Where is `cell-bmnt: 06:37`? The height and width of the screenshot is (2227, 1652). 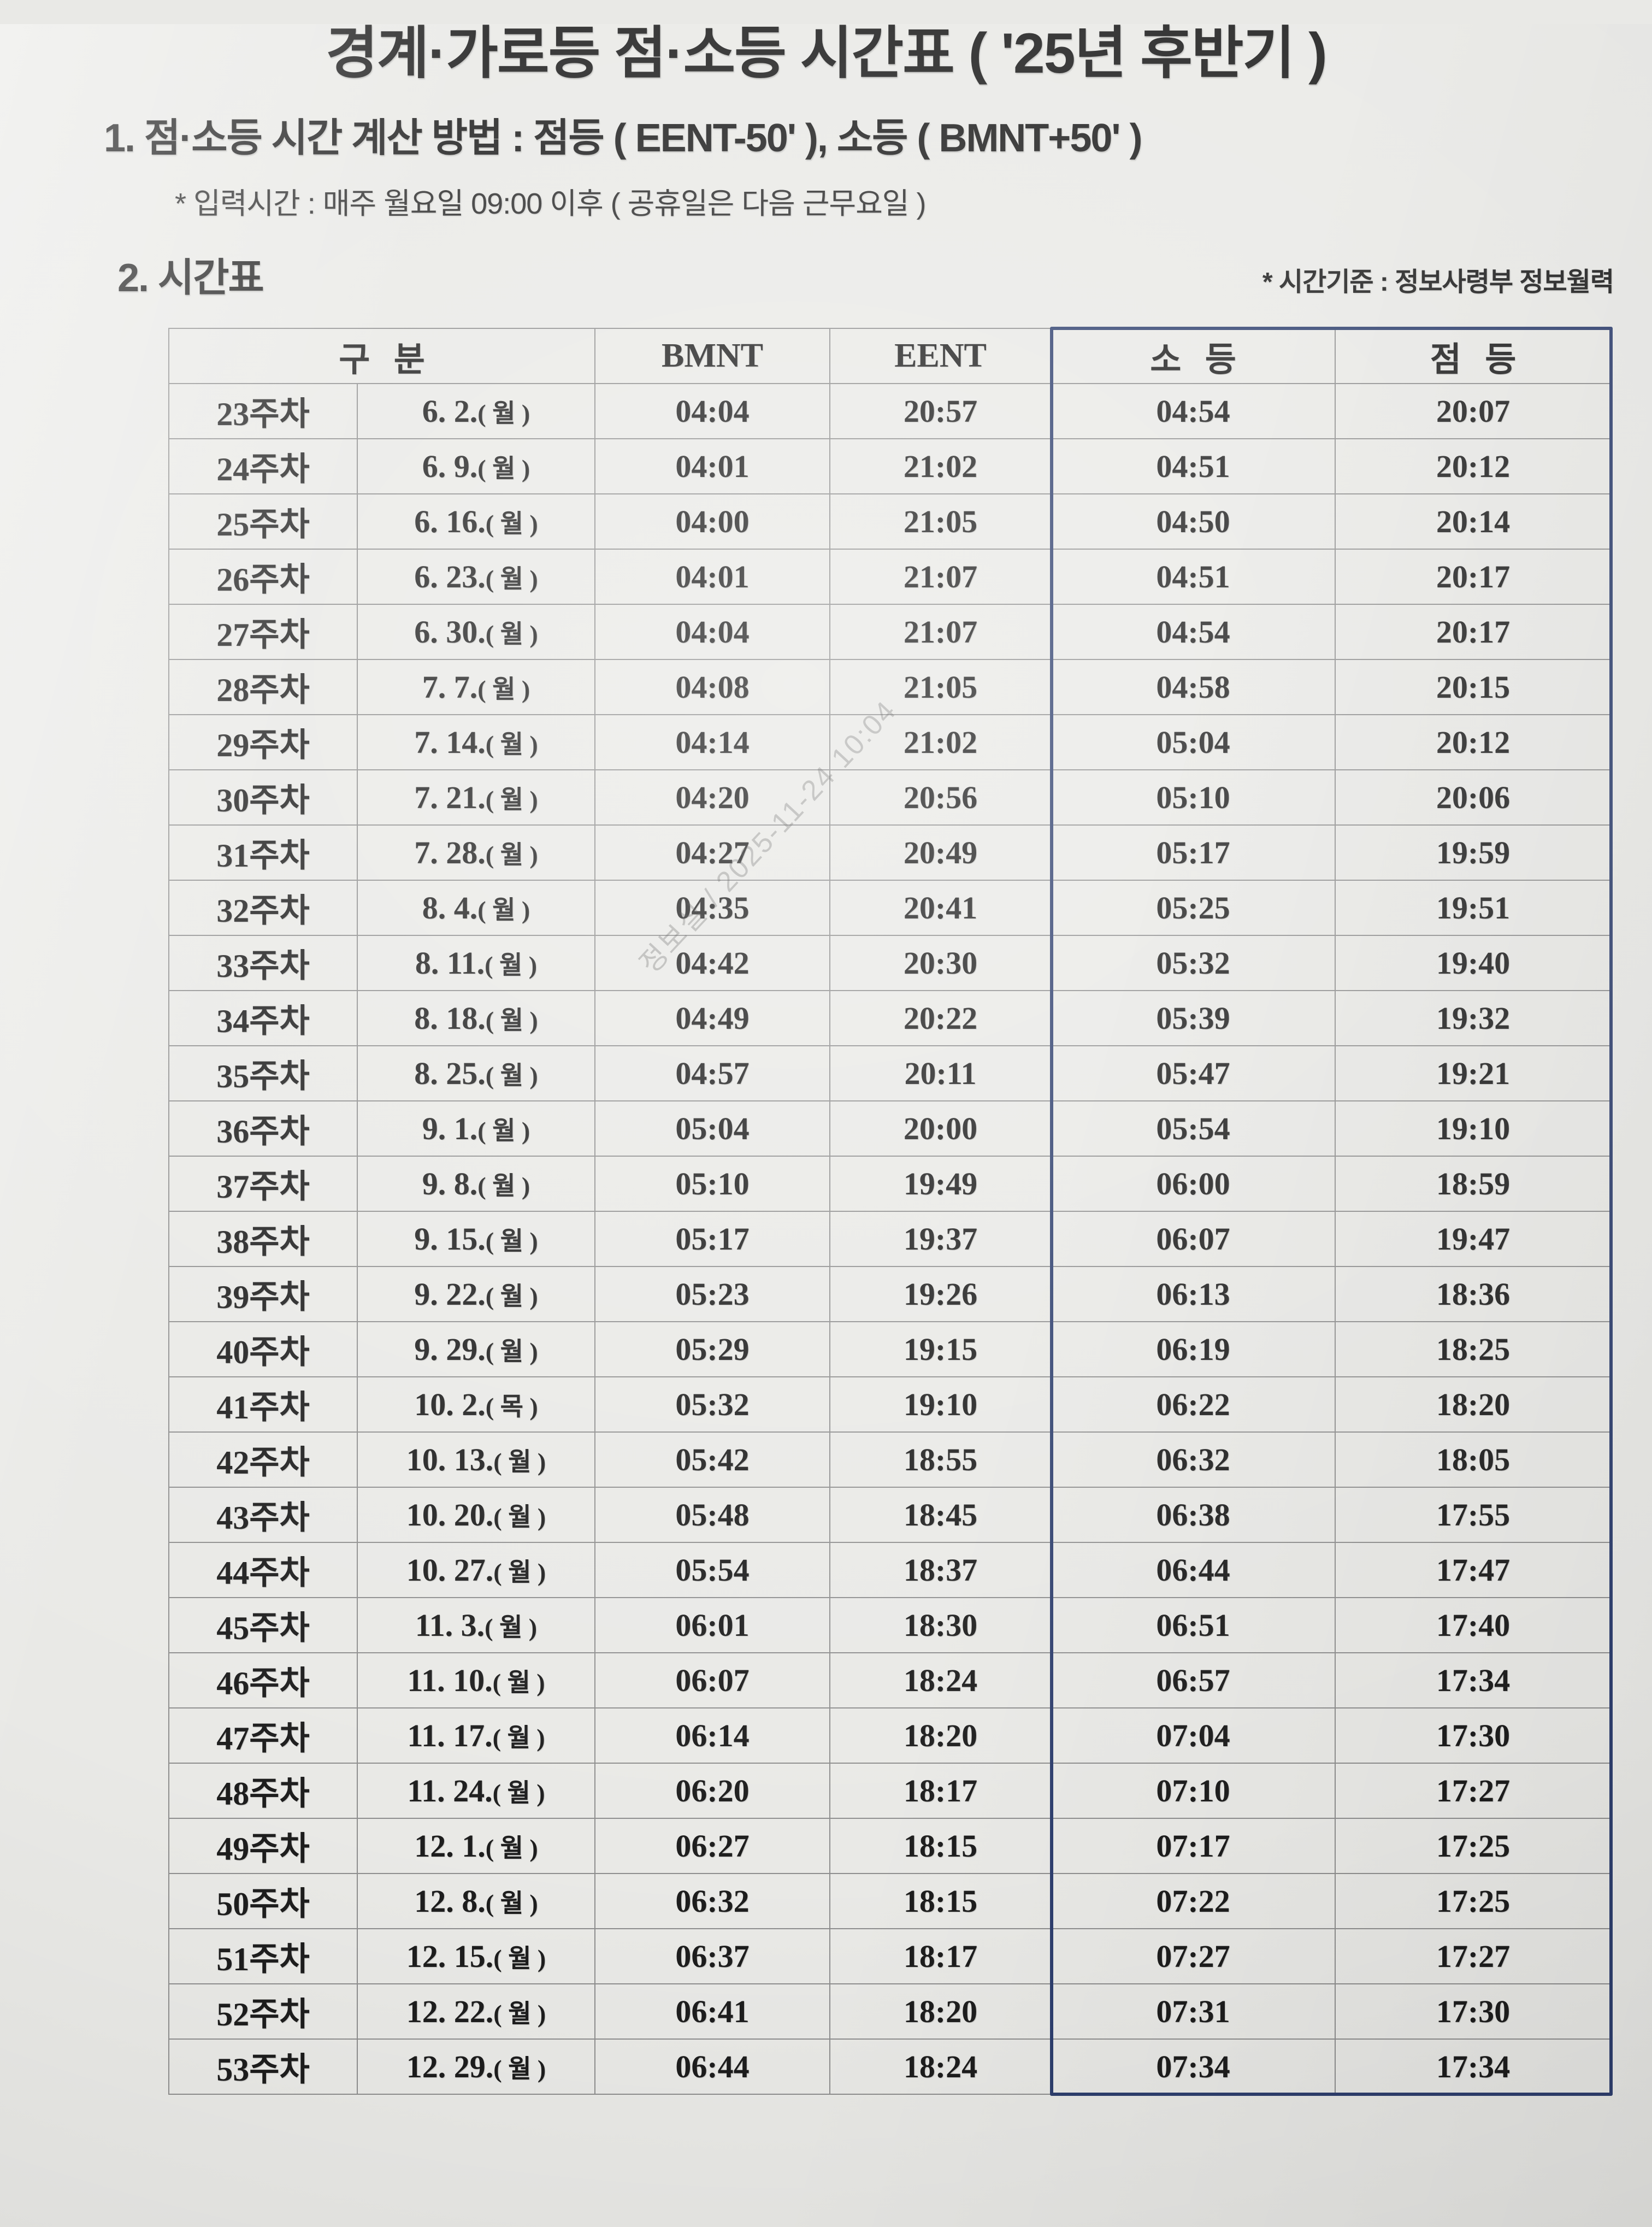 cell-bmnt: 06:37 is located at coordinates (712, 1956).